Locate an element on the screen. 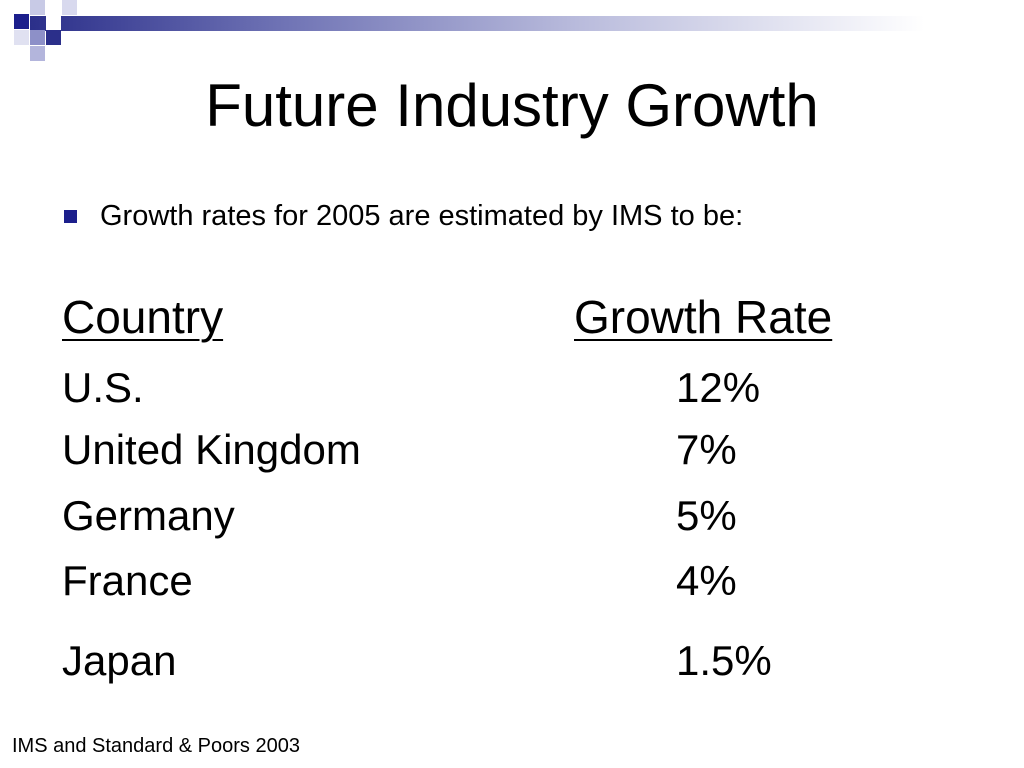 This screenshot has height=768, width=1024. rate-cell: 1.5% is located at coordinates (724, 660).